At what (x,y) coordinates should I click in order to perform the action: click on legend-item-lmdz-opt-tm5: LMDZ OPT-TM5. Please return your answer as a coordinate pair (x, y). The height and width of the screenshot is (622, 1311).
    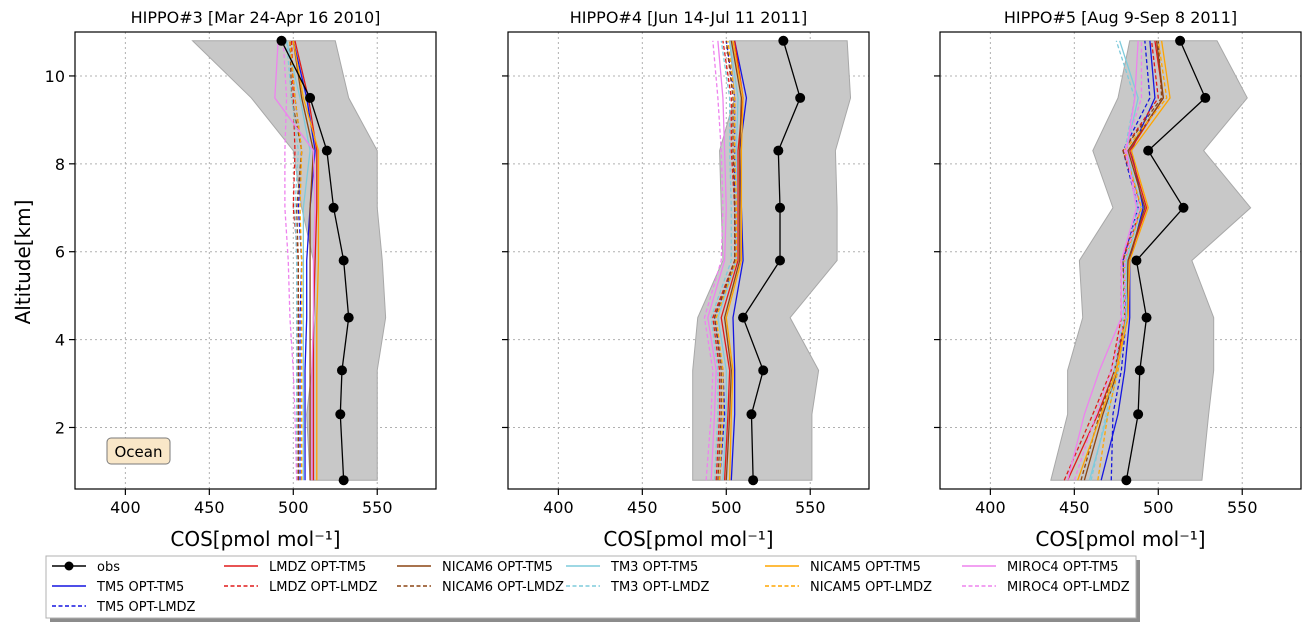
    Looking at the image, I should click on (295, 567).